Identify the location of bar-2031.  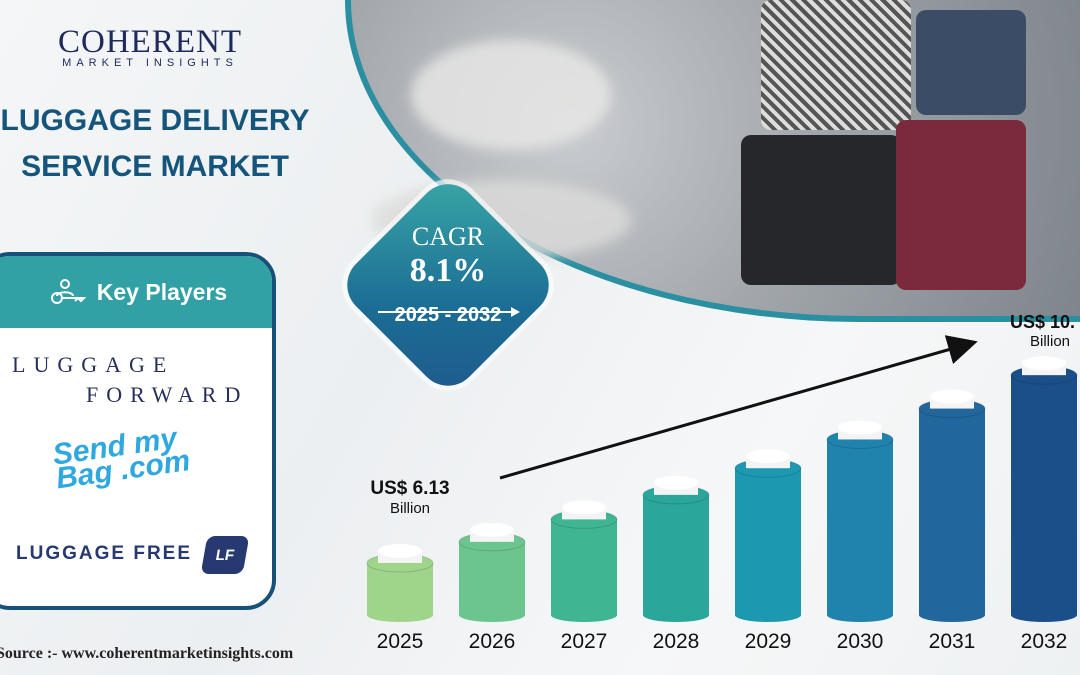
(952, 511).